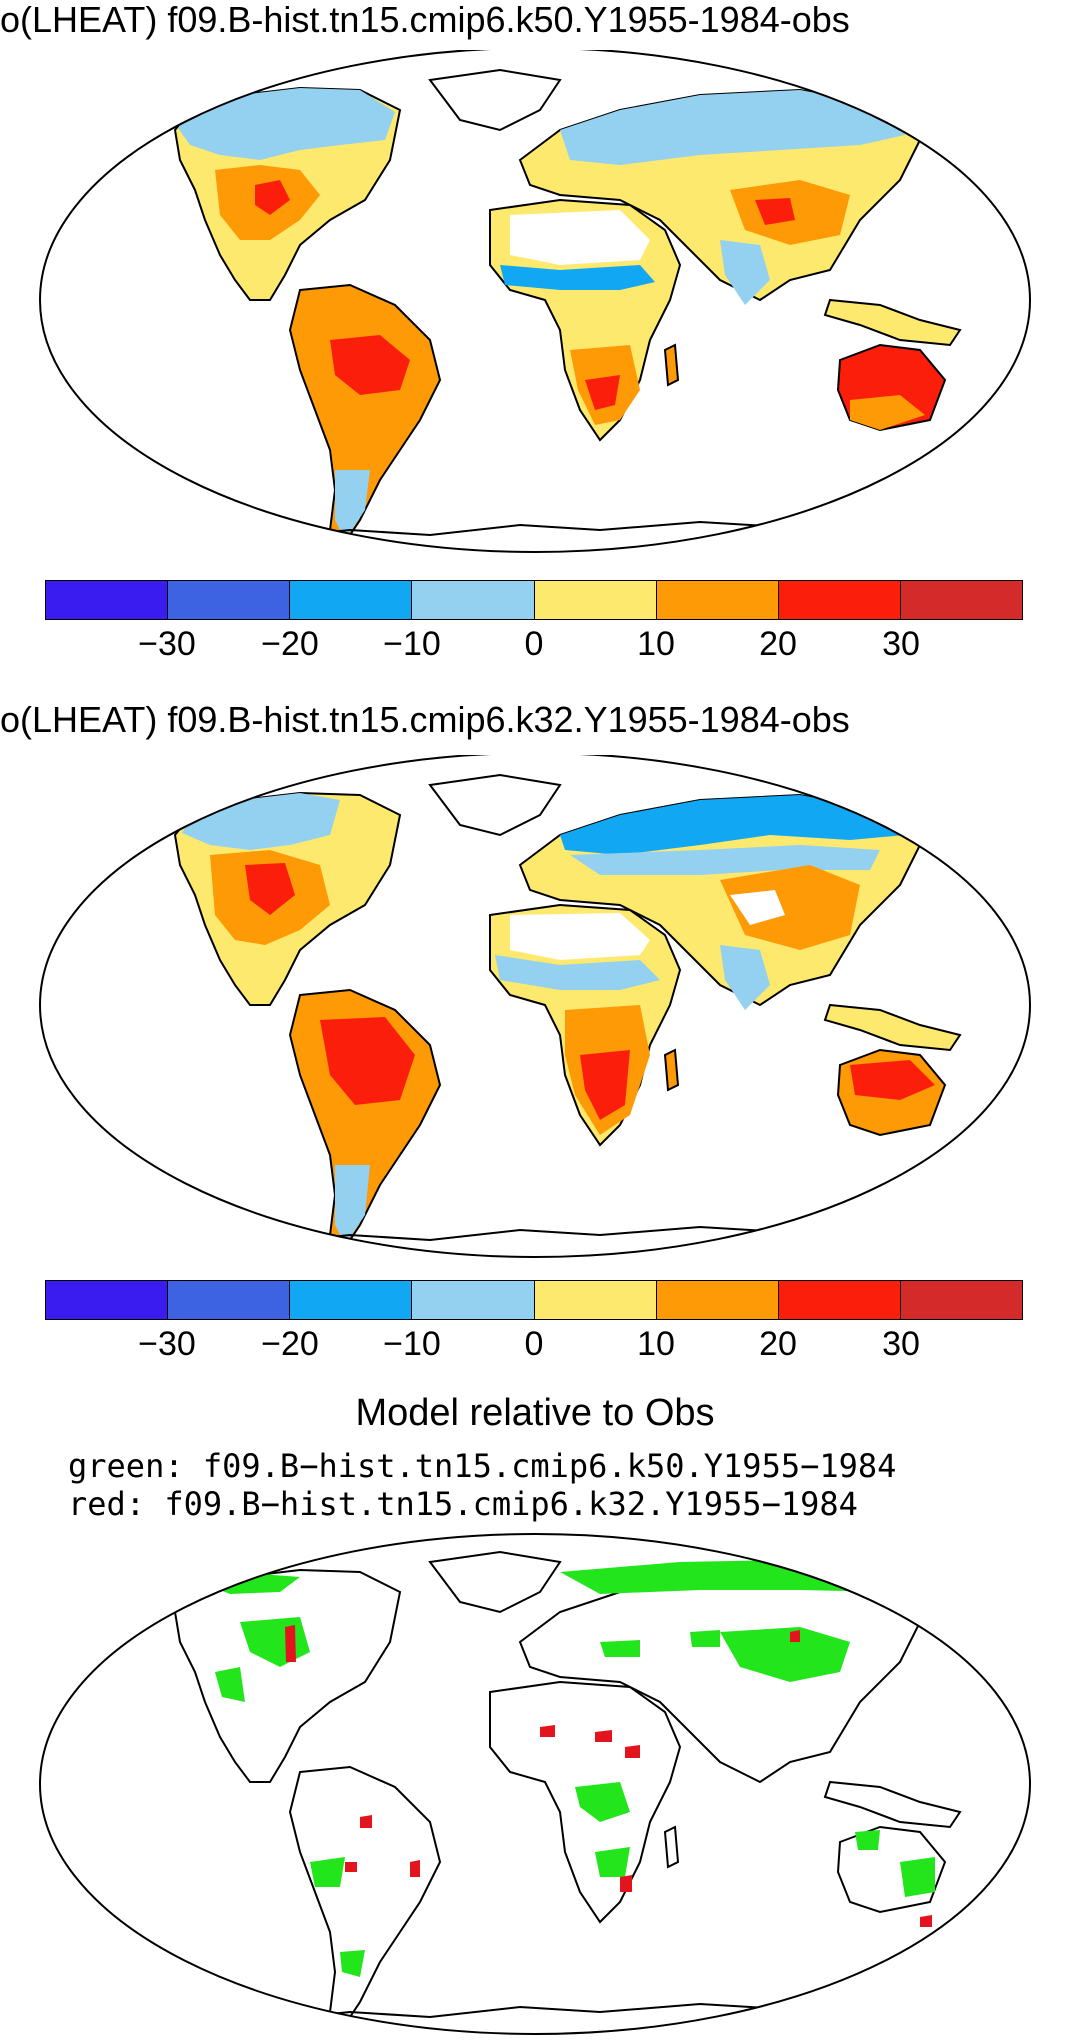  I want to click on na-north-blue, so click(286, 124).